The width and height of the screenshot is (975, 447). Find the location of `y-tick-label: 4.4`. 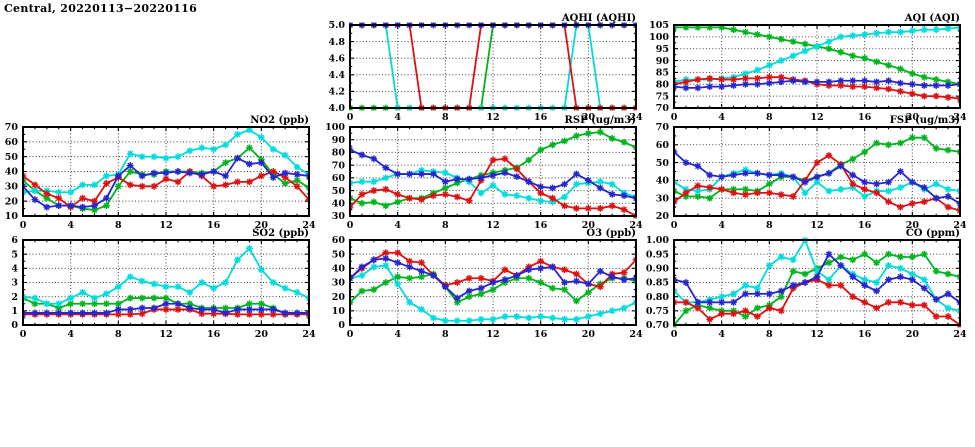

y-tick-label: 4.4 is located at coordinates (336, 75).